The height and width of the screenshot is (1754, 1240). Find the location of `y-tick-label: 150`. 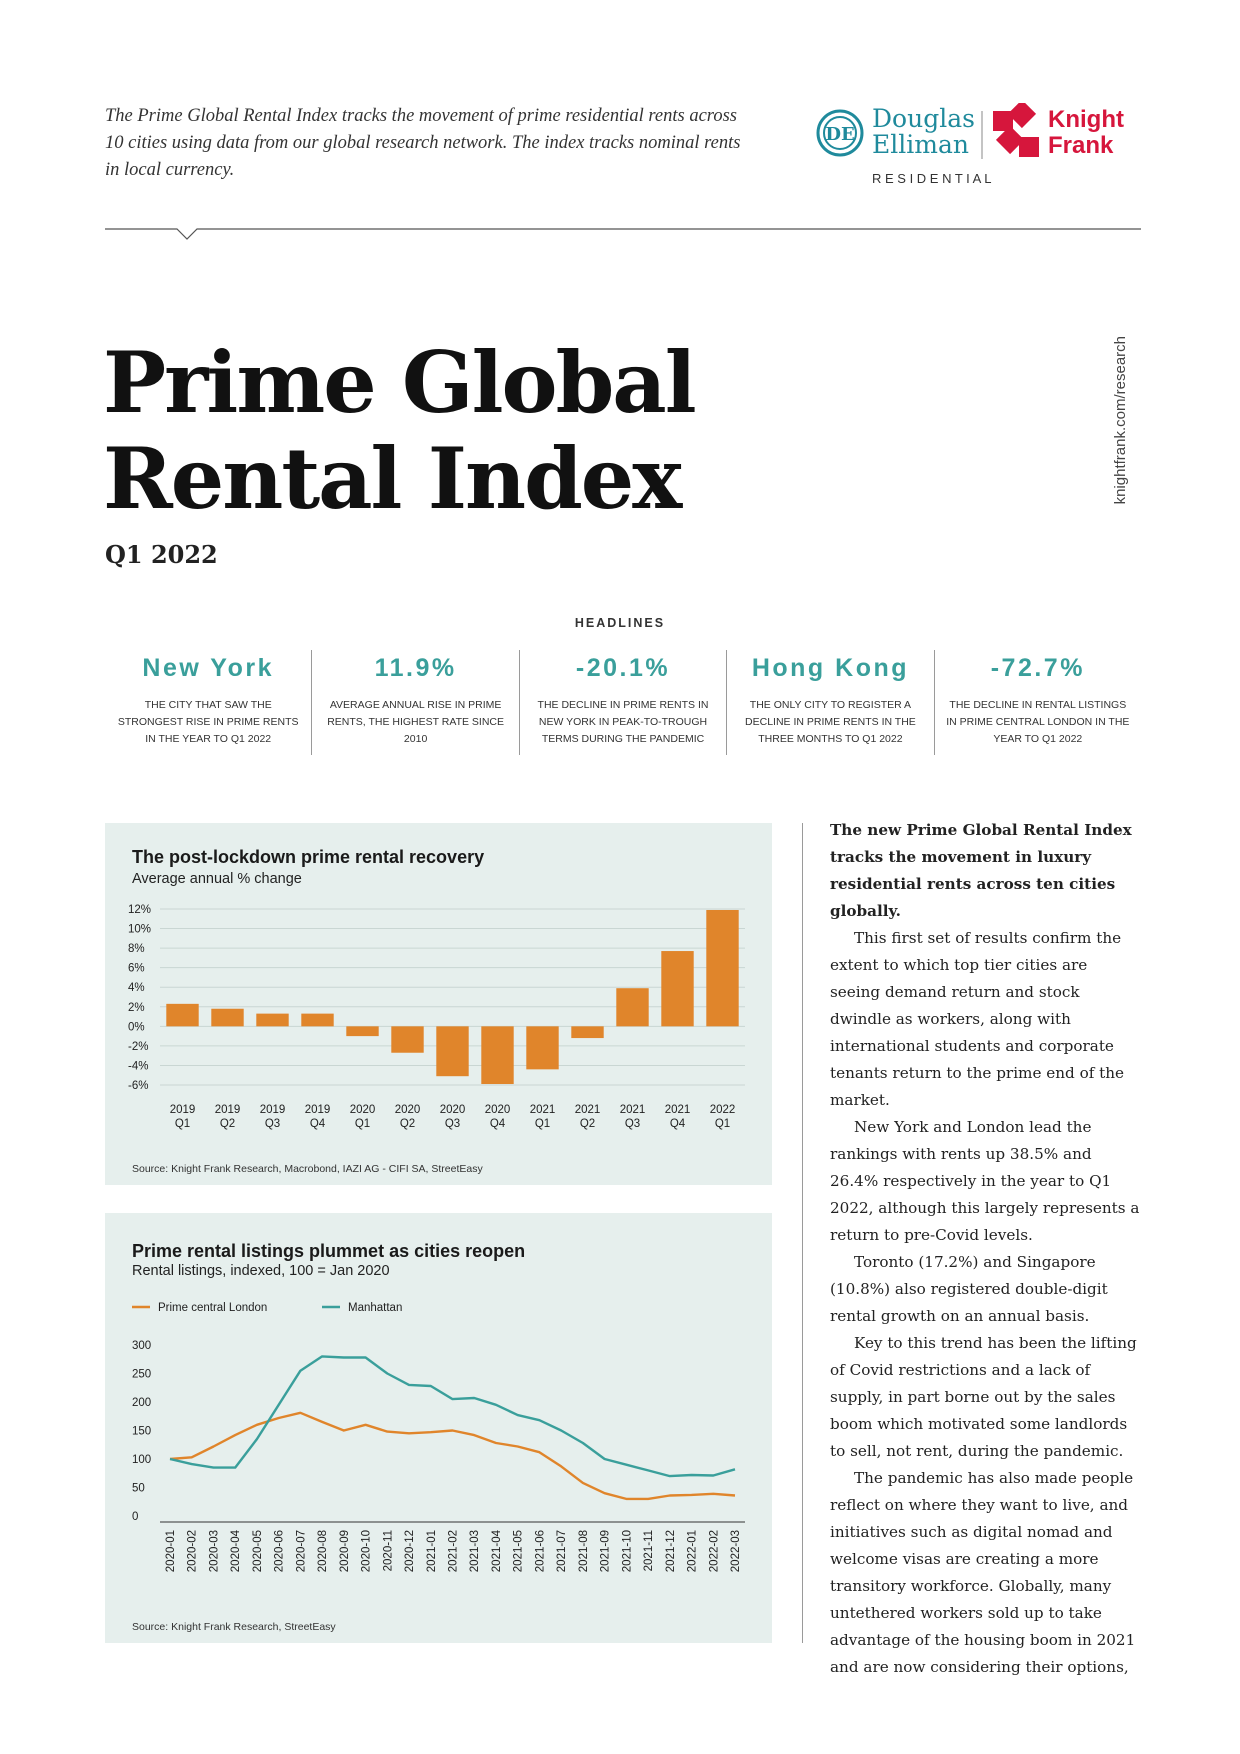

y-tick-label: 150 is located at coordinates (141, 1432).